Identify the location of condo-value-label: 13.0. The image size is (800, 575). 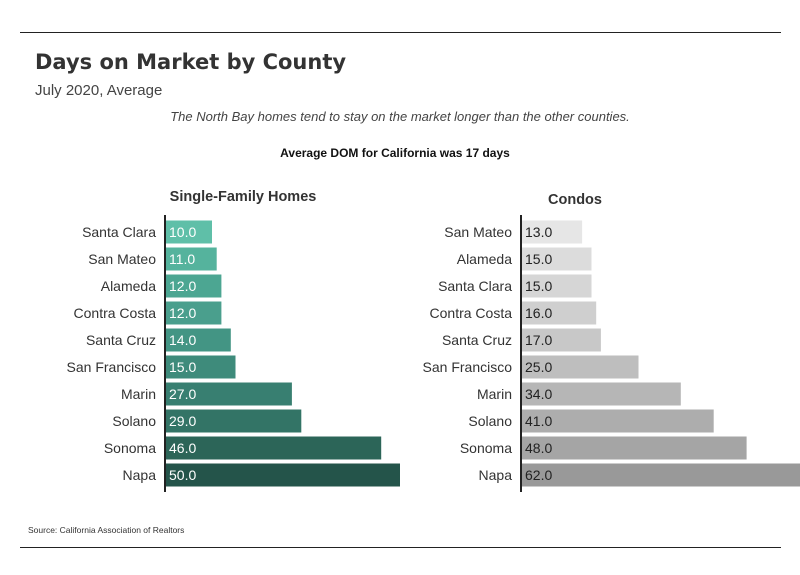
(538, 232).